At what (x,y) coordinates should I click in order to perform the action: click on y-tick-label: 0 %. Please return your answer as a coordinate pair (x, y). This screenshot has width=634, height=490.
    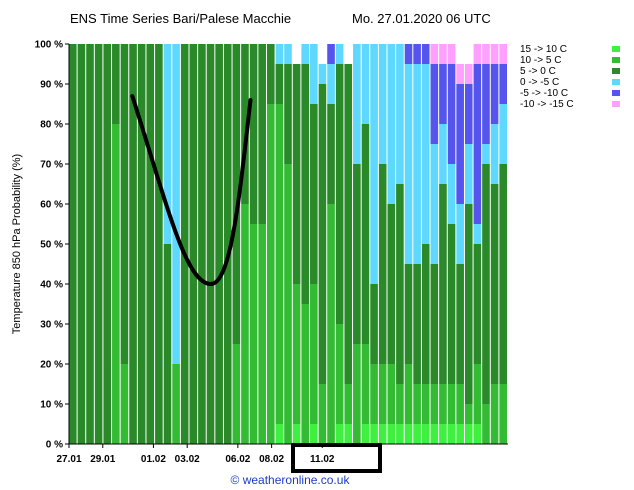
    Looking at the image, I should click on (54, 445).